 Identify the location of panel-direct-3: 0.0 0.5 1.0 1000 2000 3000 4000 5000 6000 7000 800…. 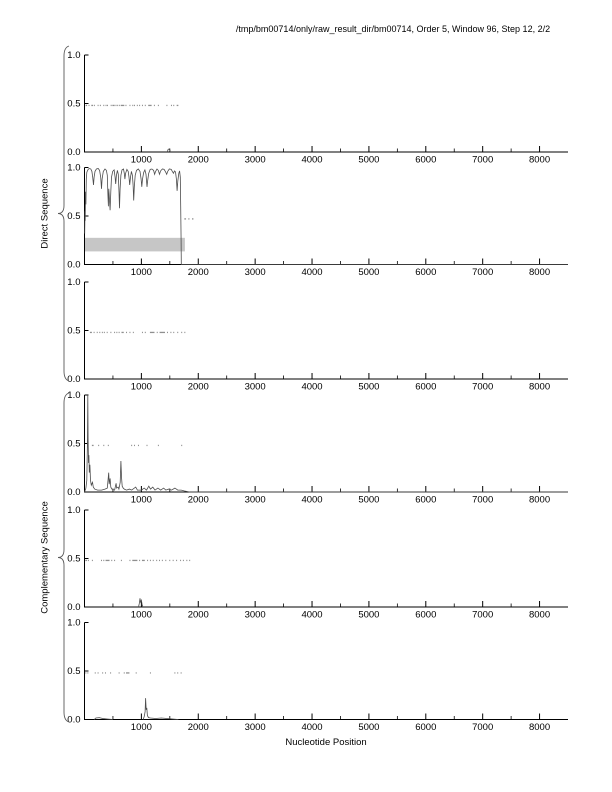
(317, 335).